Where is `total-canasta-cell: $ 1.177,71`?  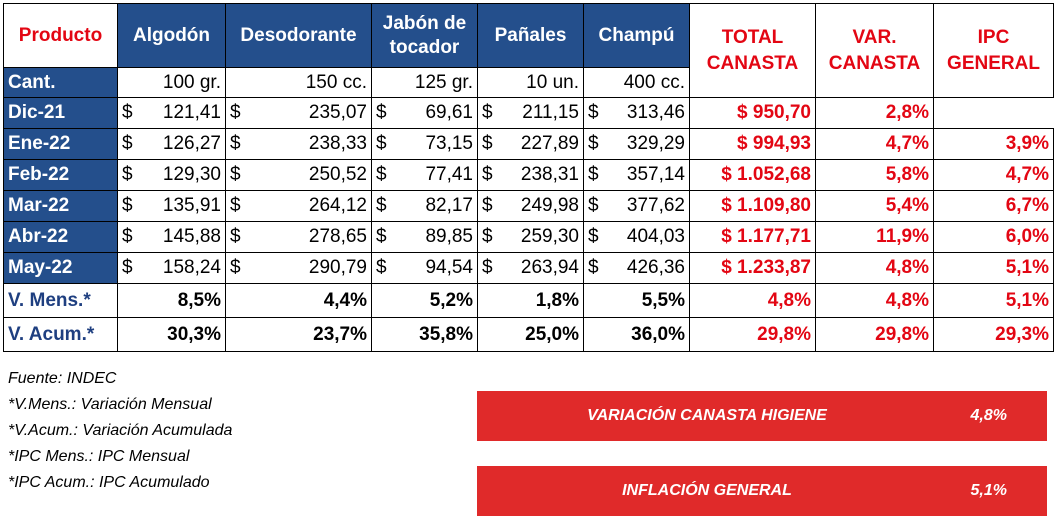 total-canasta-cell: $ 1.177,71 is located at coordinates (752, 237).